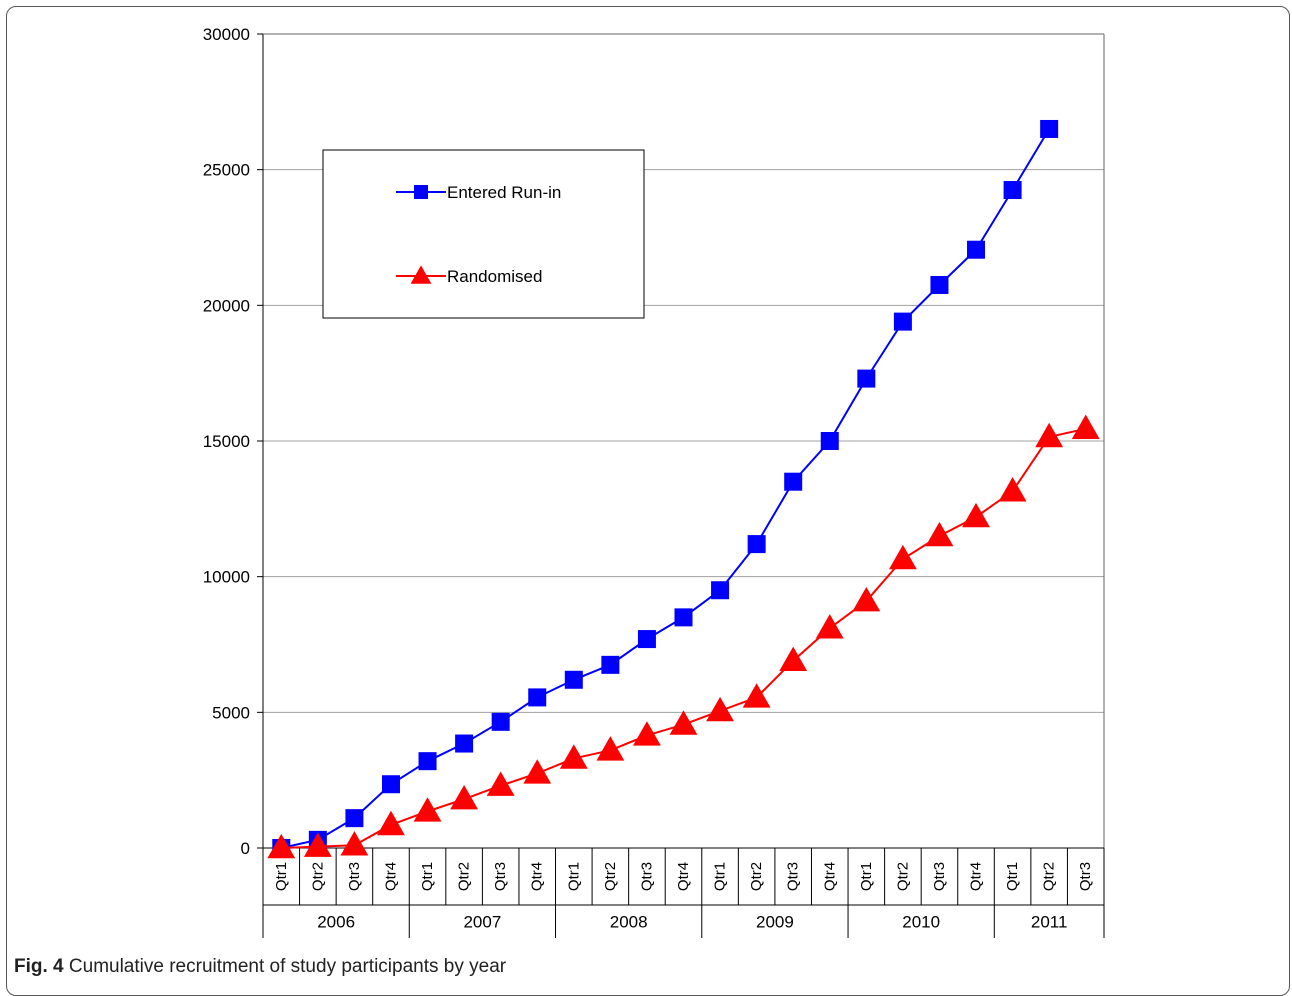 Image resolution: width=1292 pixels, height=996 pixels. Describe the element at coordinates (1049, 922) in the screenshot. I see `x-group-label: 2011` at that location.